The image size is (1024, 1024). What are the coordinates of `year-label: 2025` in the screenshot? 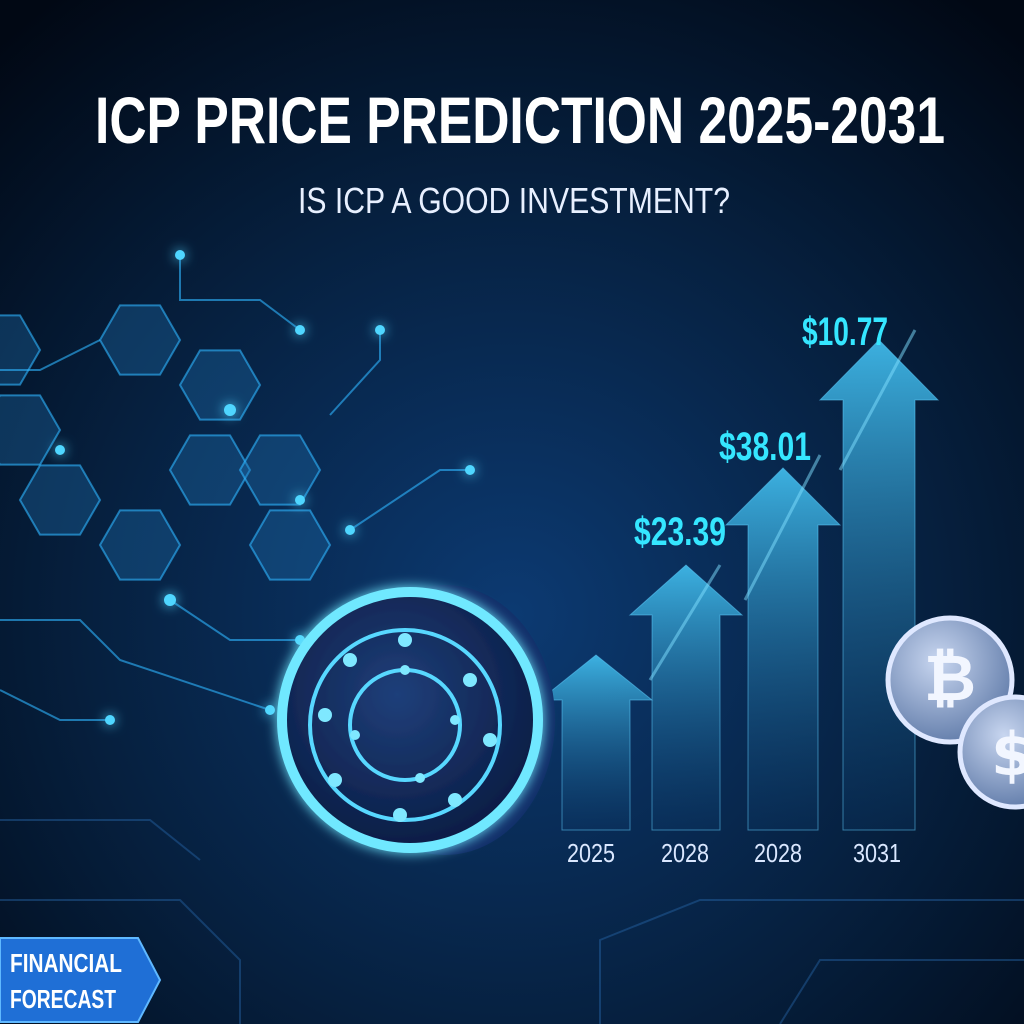 It's located at (591, 853).